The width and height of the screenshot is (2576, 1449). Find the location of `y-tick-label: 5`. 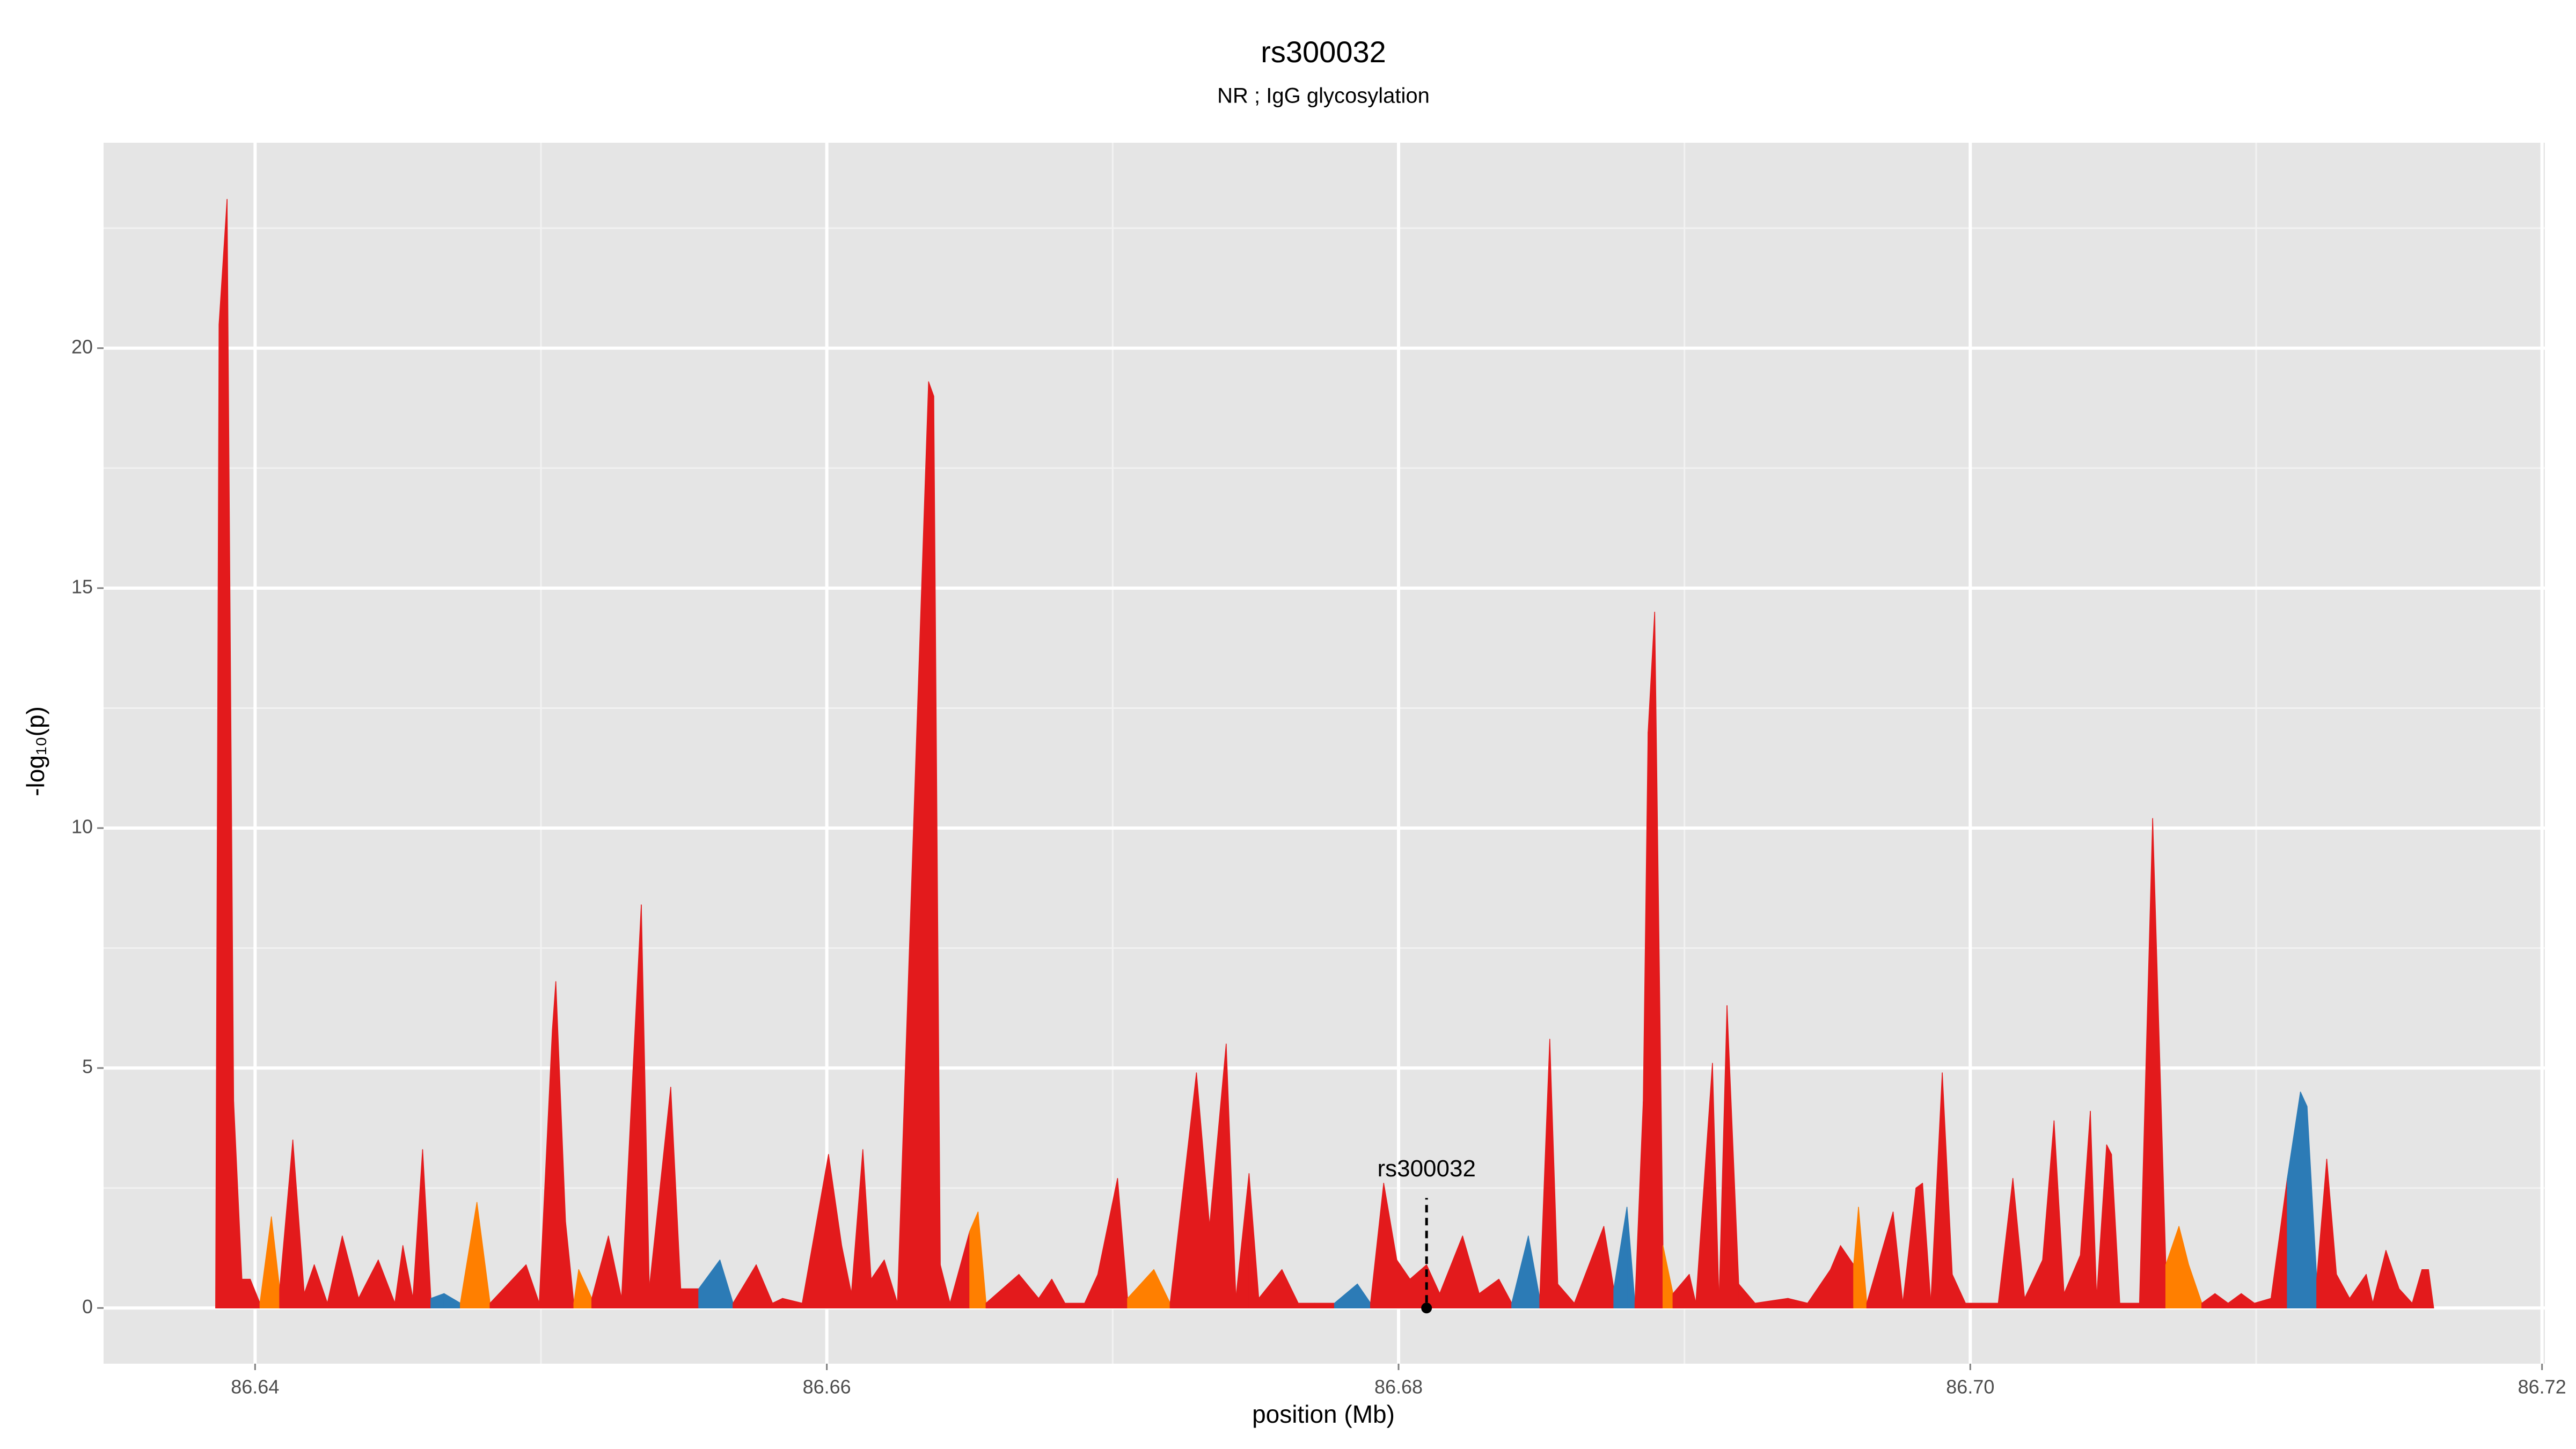

y-tick-label: 5 is located at coordinates (87, 1067).